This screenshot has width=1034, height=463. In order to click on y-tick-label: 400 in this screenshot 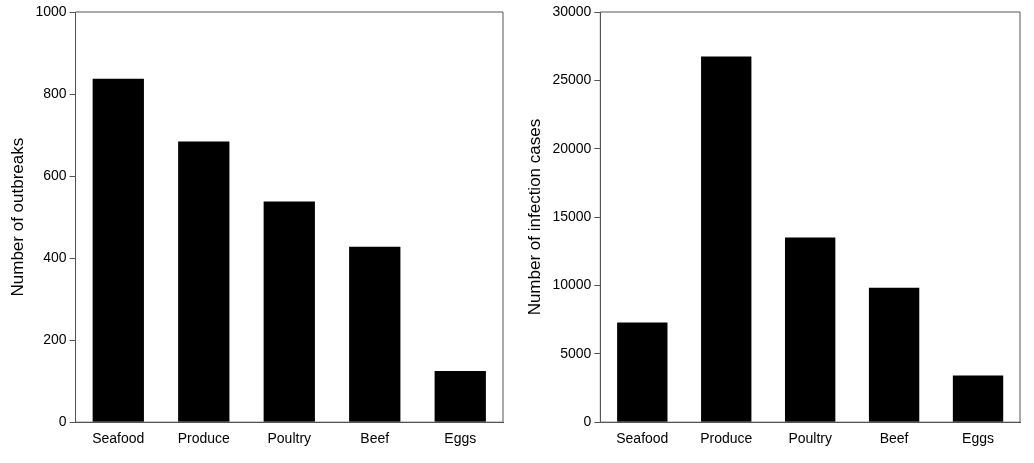, I will do `click(55, 256)`.